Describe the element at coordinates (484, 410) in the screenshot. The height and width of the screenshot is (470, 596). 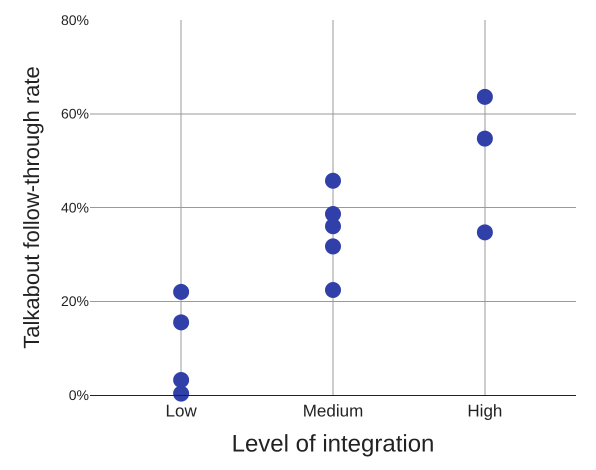
I see `x-tick-label: High` at that location.